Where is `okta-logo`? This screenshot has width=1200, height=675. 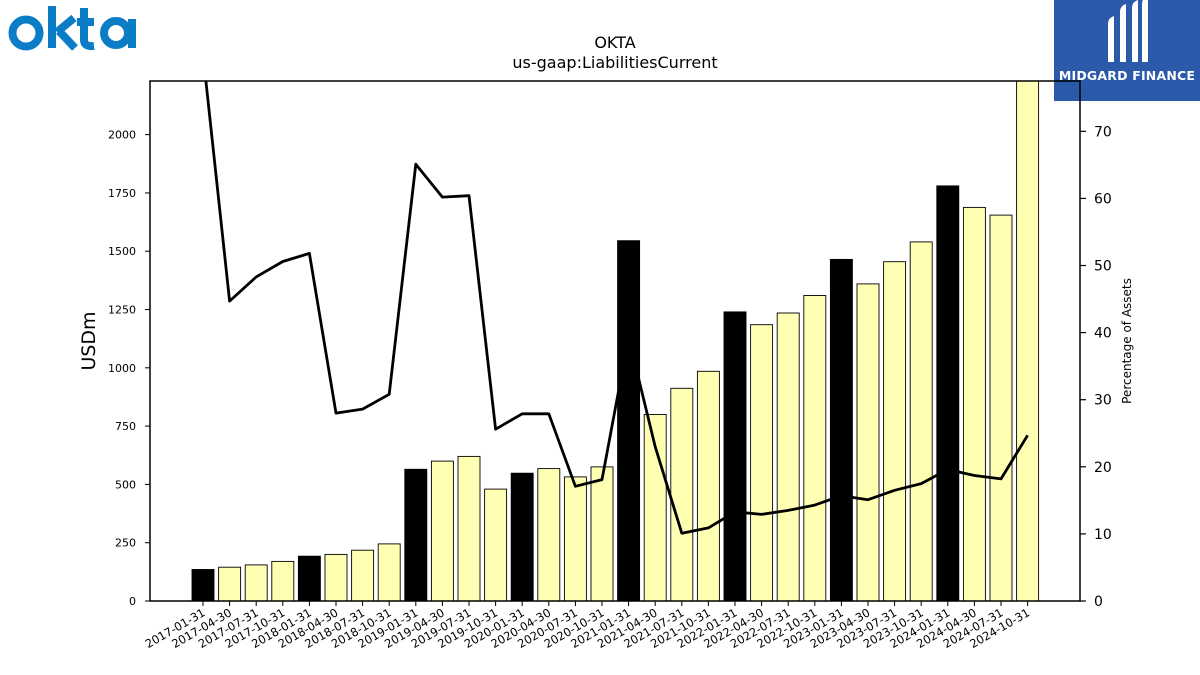 okta-logo is located at coordinates (72, 28).